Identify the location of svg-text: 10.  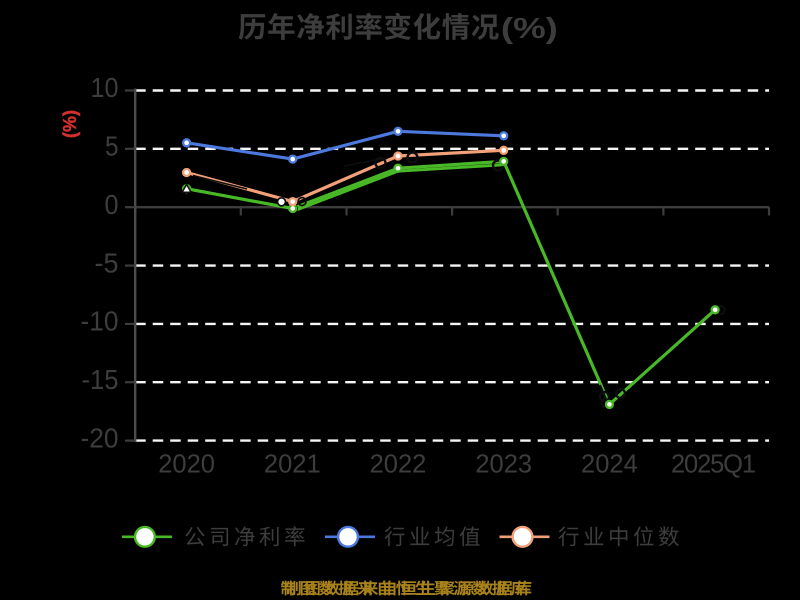
(105, 87).